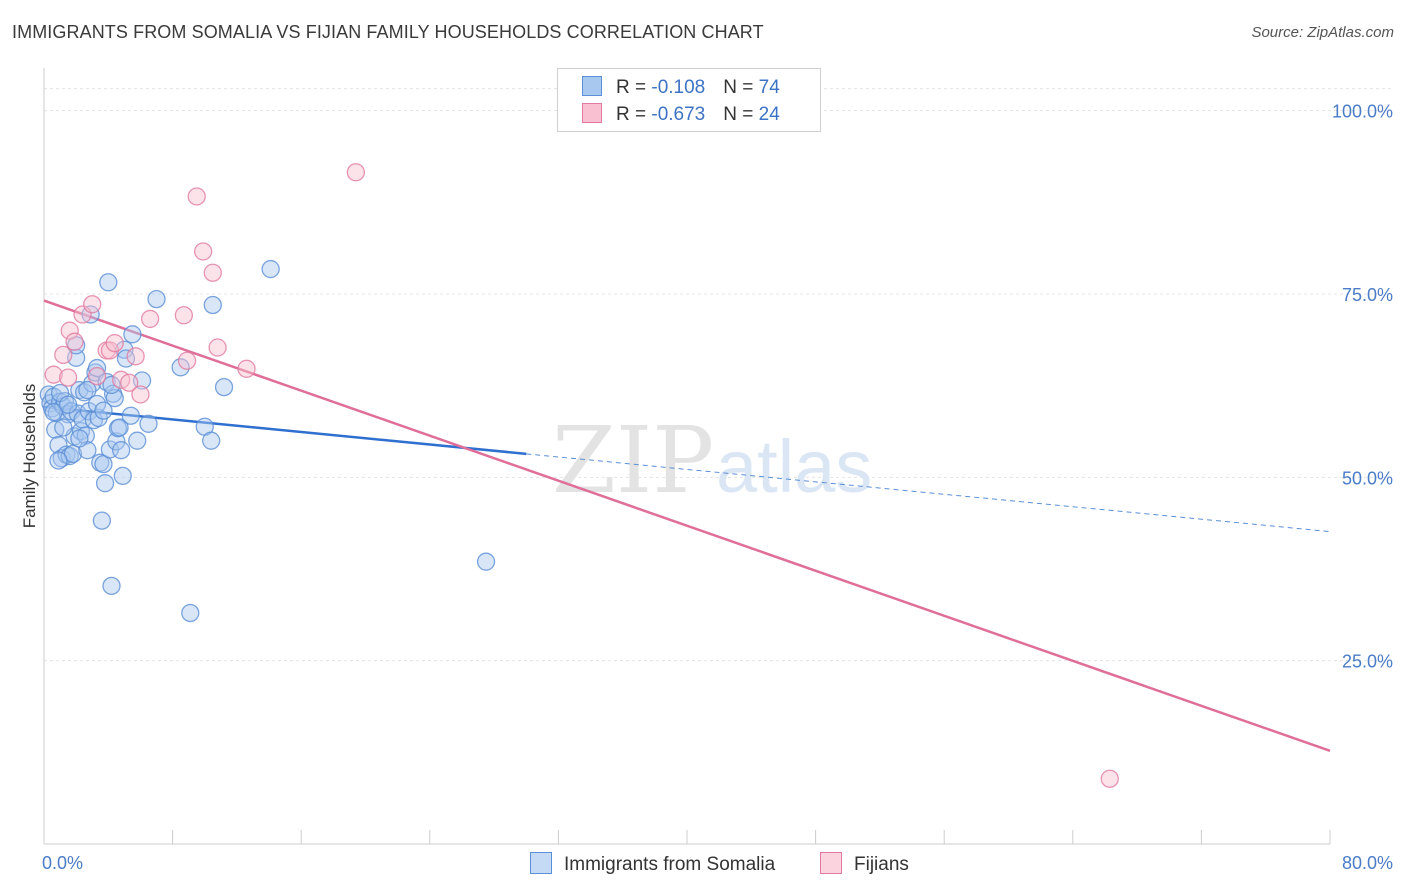 This screenshot has width=1406, height=892. What do you see at coordinates (1367, 863) in the screenshot?
I see `x-tick-label: 80.0%` at bounding box center [1367, 863].